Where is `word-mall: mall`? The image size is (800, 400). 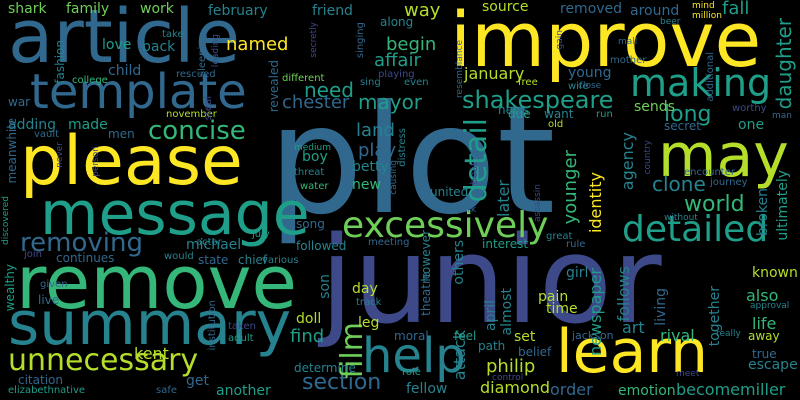 word-mall: mall is located at coordinates (628, 42).